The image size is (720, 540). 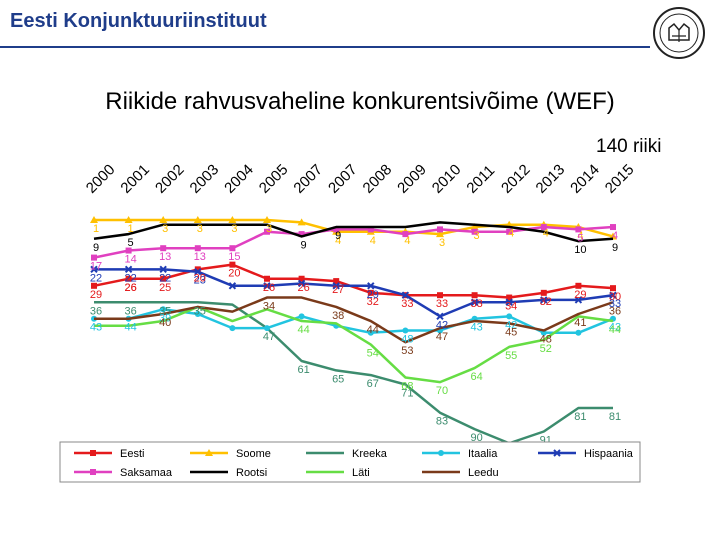 What do you see at coordinates (442, 422) in the screenshot?
I see `data-label: 83` at bounding box center [442, 422].